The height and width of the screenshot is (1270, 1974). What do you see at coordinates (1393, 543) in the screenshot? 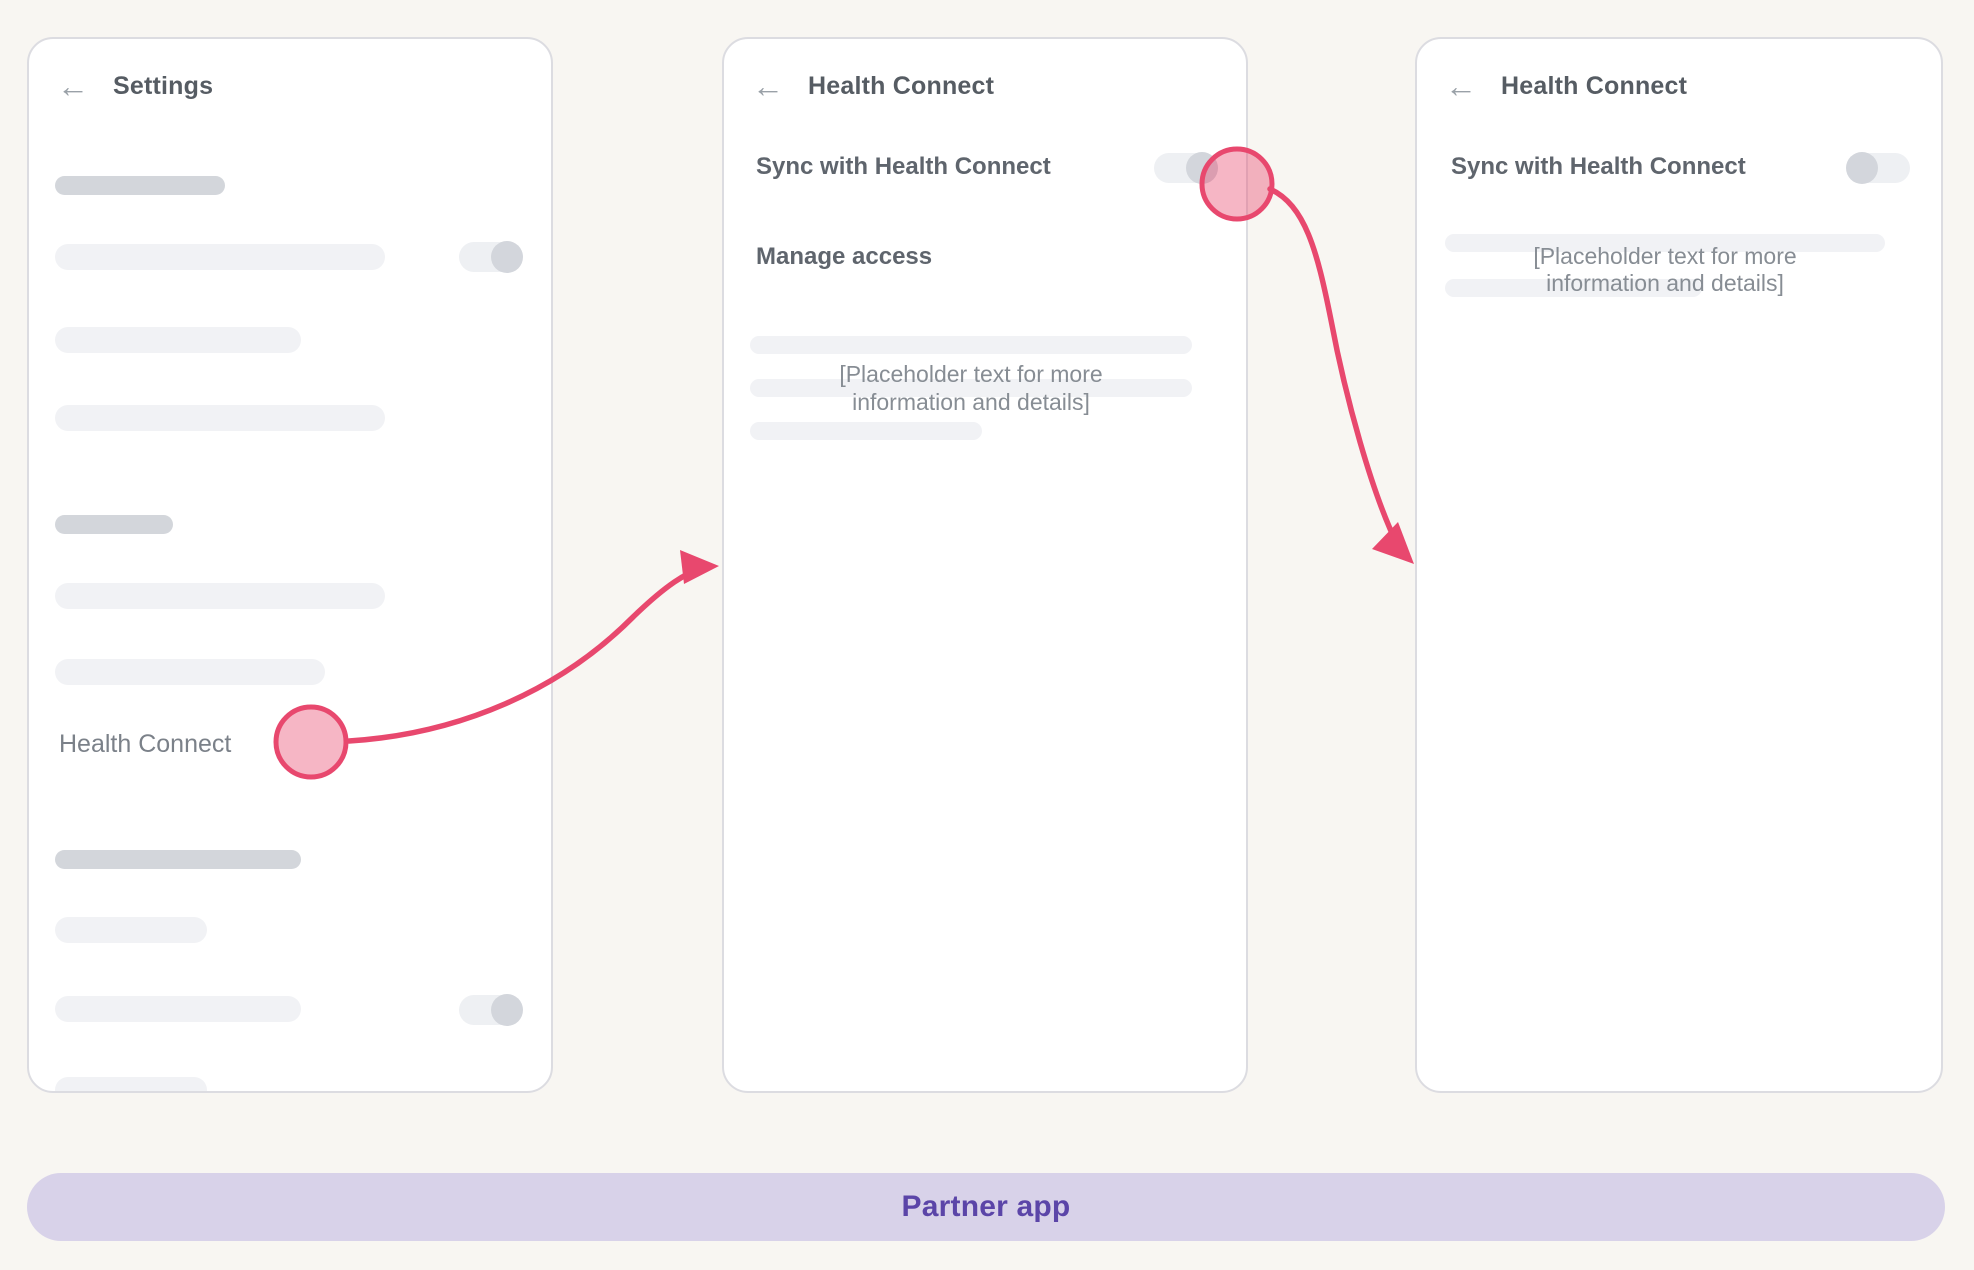
I see `flow-arrowhead-2-icon` at bounding box center [1393, 543].